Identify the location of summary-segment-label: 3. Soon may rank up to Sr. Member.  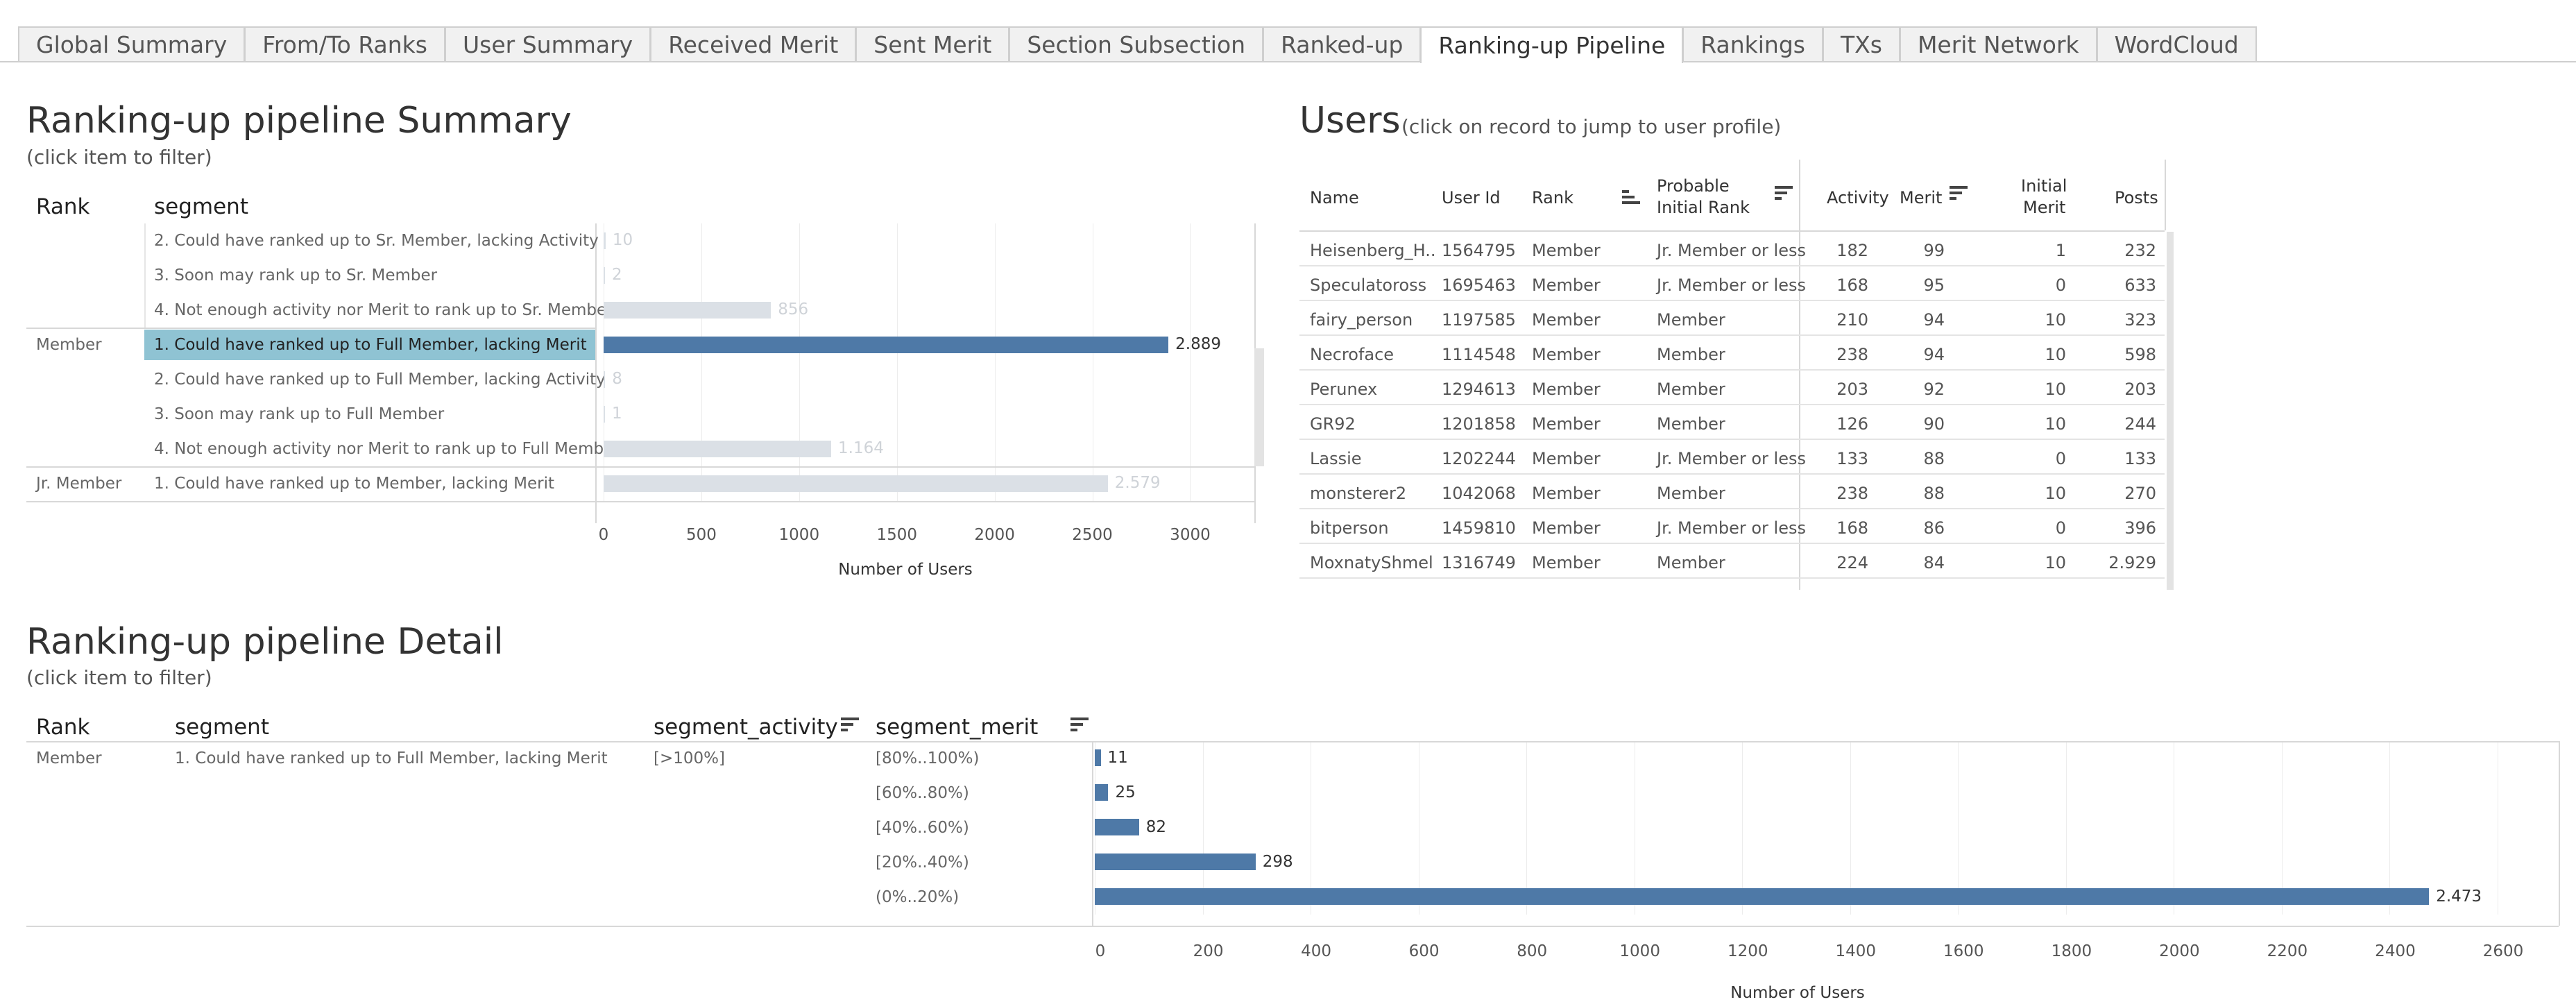
(296, 276).